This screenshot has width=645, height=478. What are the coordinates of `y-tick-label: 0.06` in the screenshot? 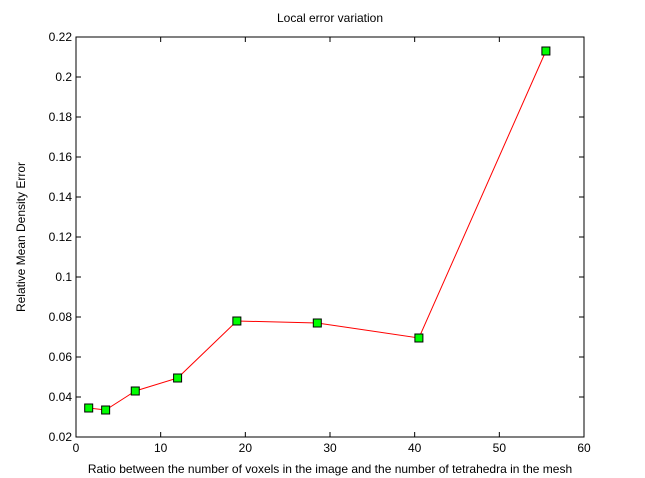 It's located at (61, 357).